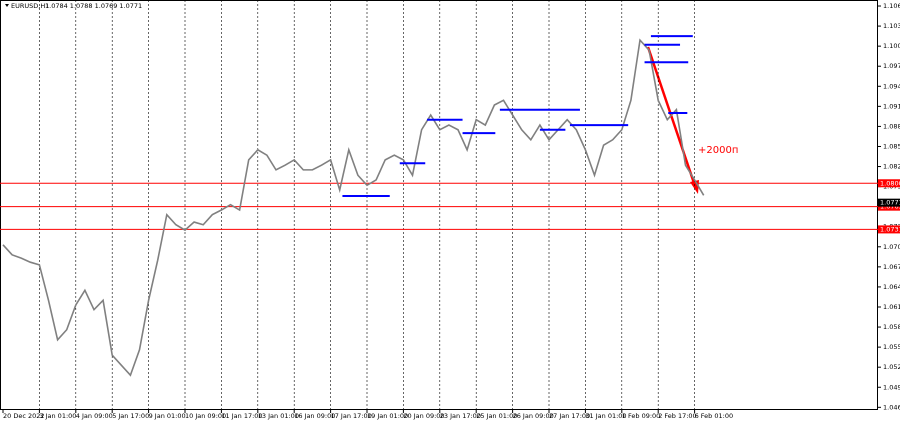 The height and width of the screenshot is (421, 900). Describe the element at coordinates (496, 416) in the screenshot. I see `x-tick-label: 25 Jan 01:00` at that location.